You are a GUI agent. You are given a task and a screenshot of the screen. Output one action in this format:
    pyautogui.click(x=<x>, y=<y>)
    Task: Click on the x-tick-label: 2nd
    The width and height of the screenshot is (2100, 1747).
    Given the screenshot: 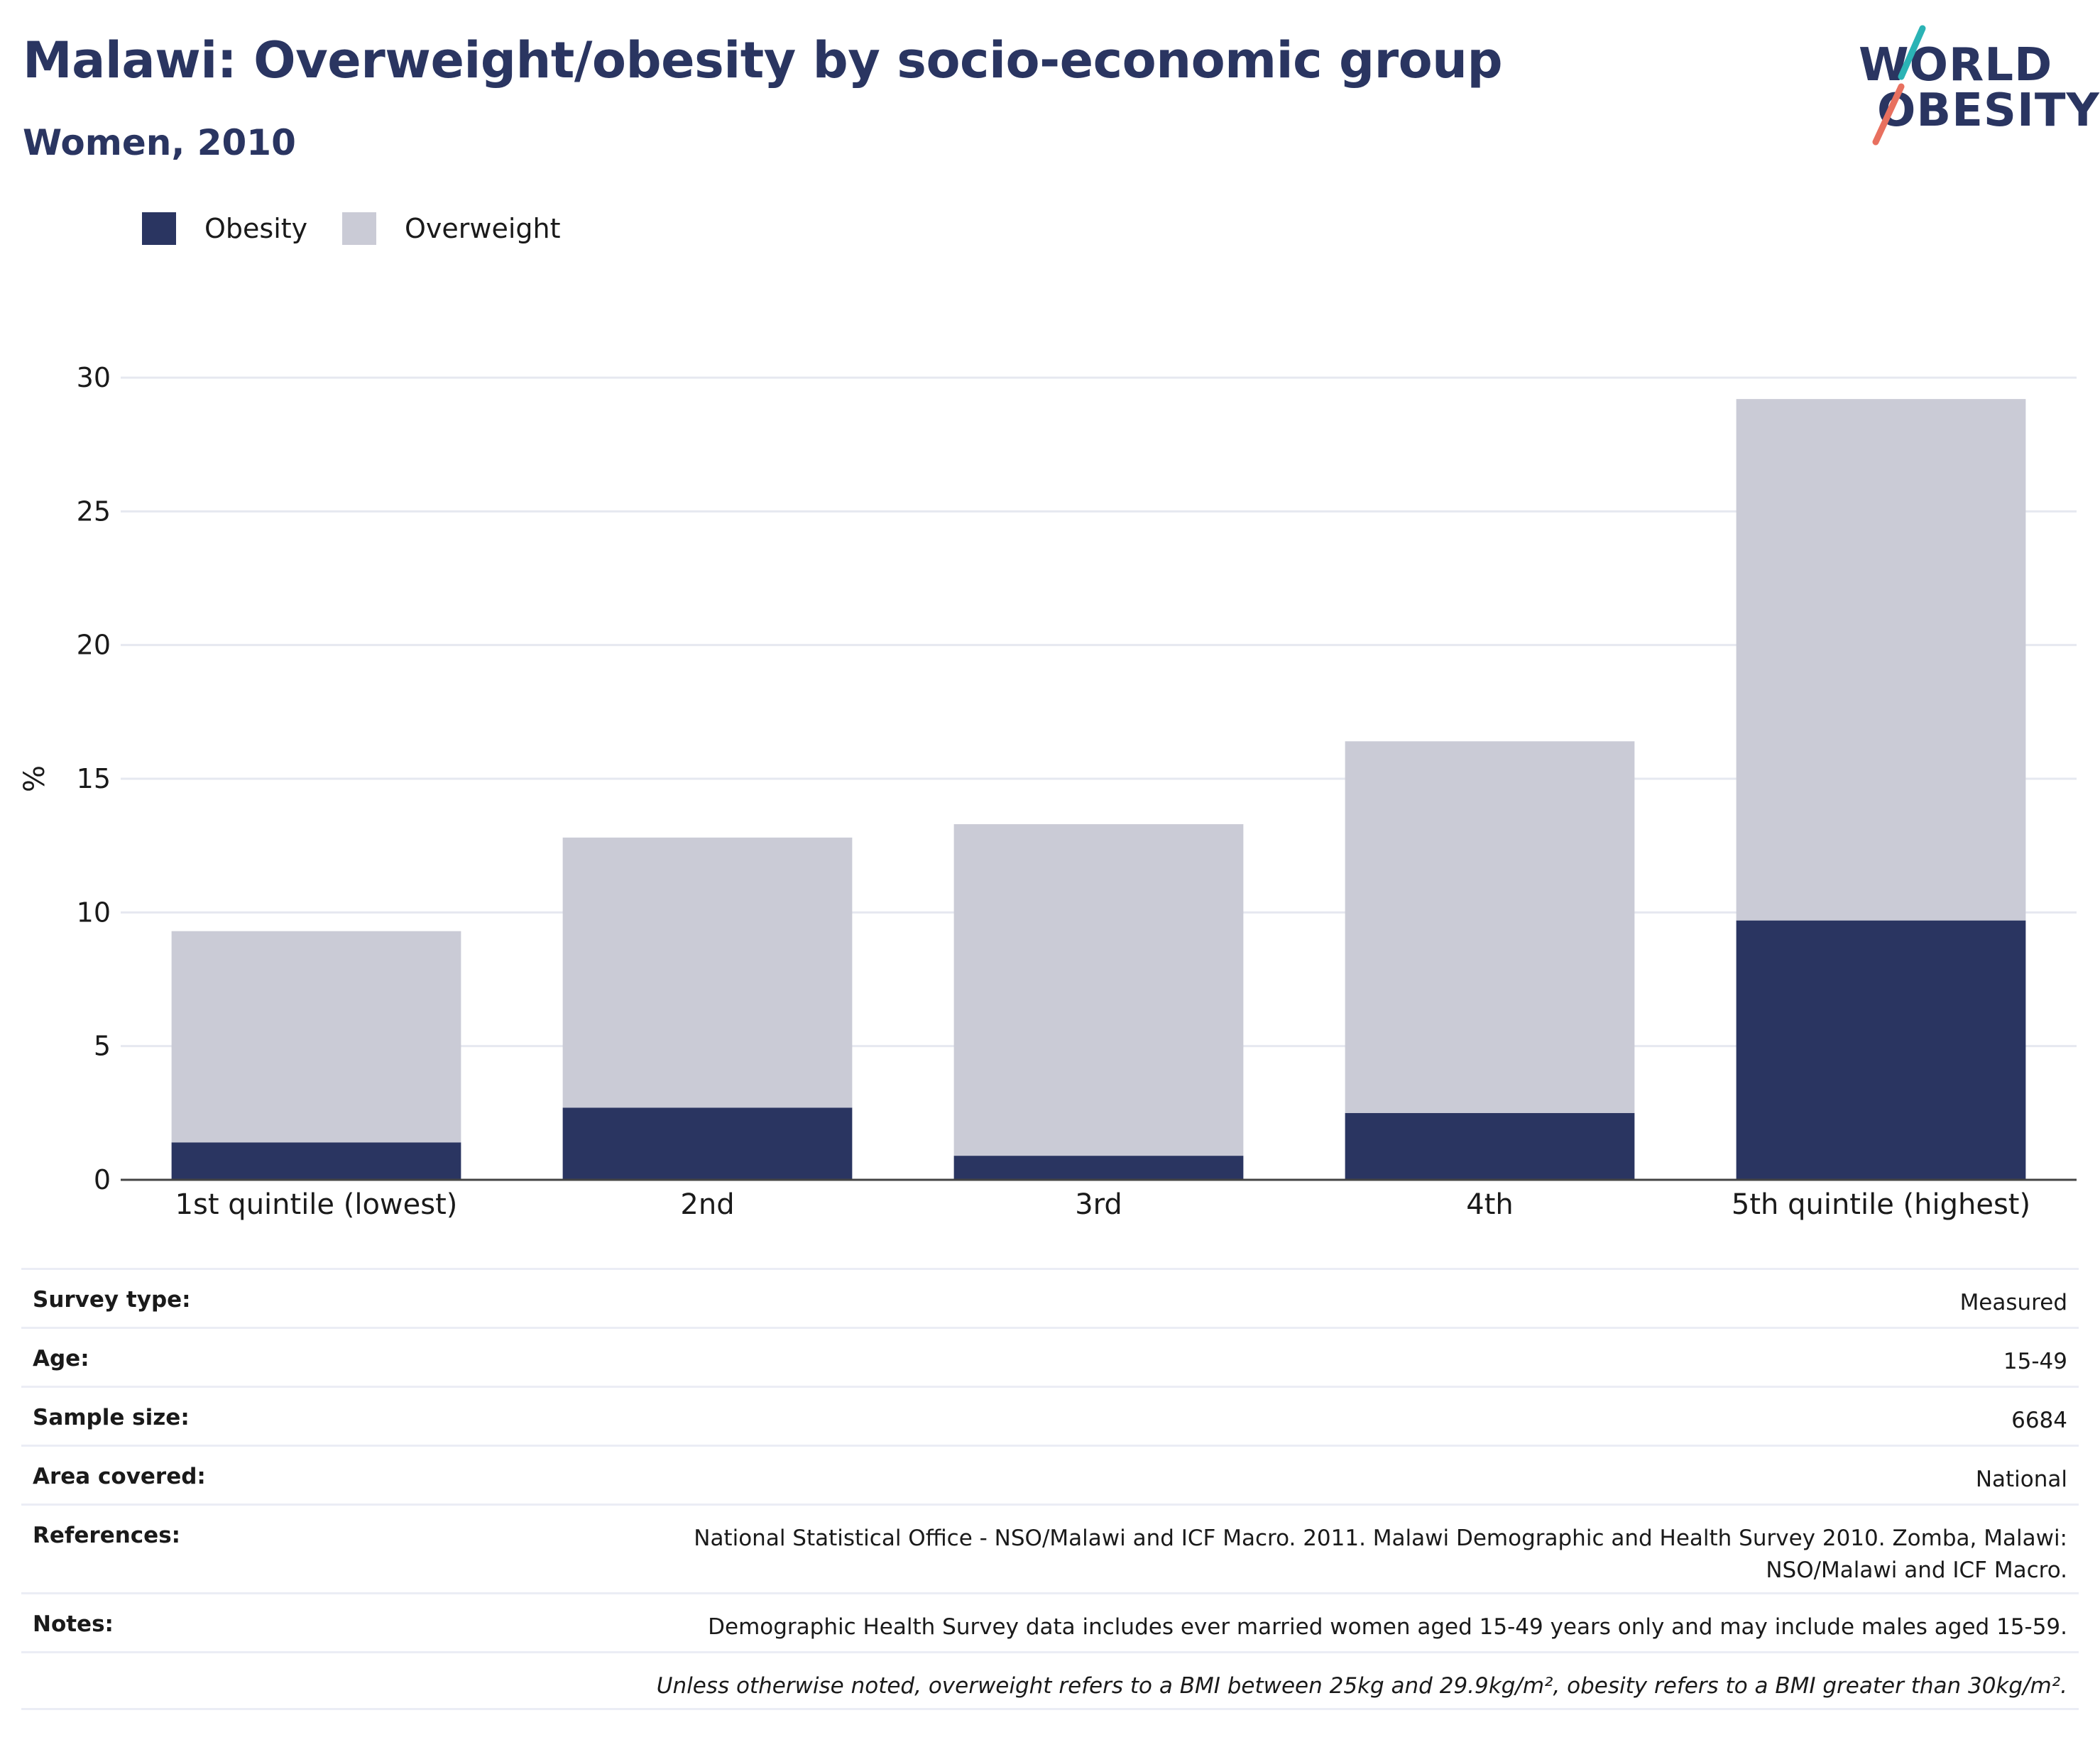 What is the action you would take?
    pyautogui.click(x=707, y=1204)
    